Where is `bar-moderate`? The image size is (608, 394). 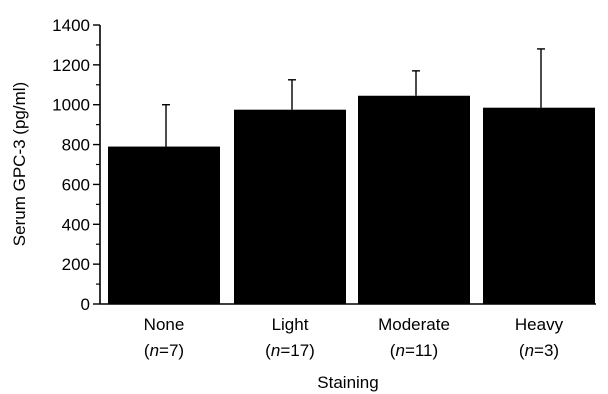
bar-moderate is located at coordinates (414, 199).